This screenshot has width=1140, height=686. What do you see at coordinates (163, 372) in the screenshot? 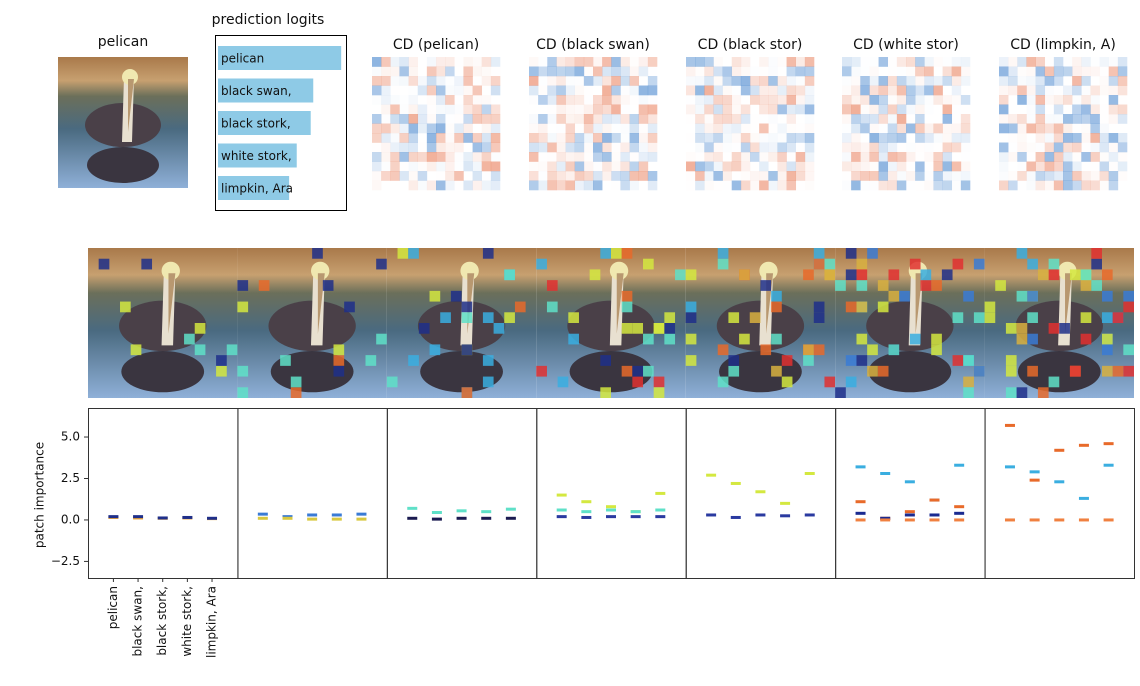
I see `bird-reflection` at bounding box center [163, 372].